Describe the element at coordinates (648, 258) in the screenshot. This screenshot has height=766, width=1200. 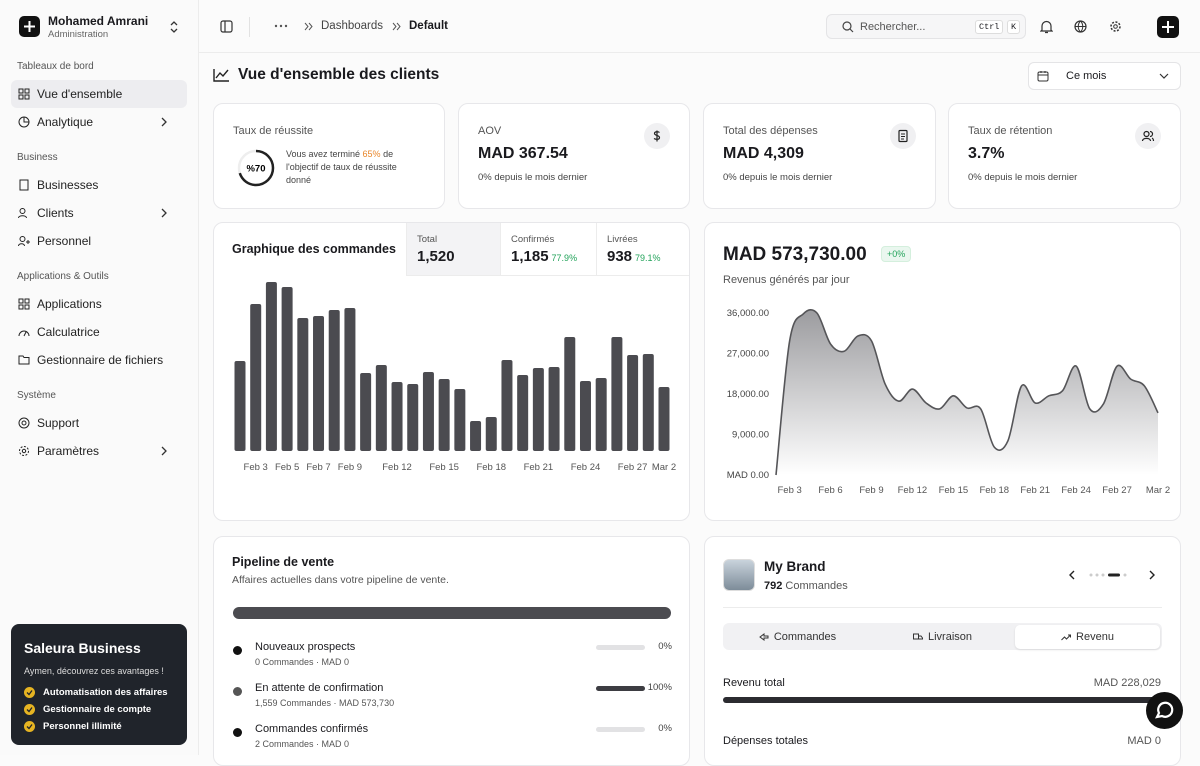
I see `tab-change: 79.1%` at that location.